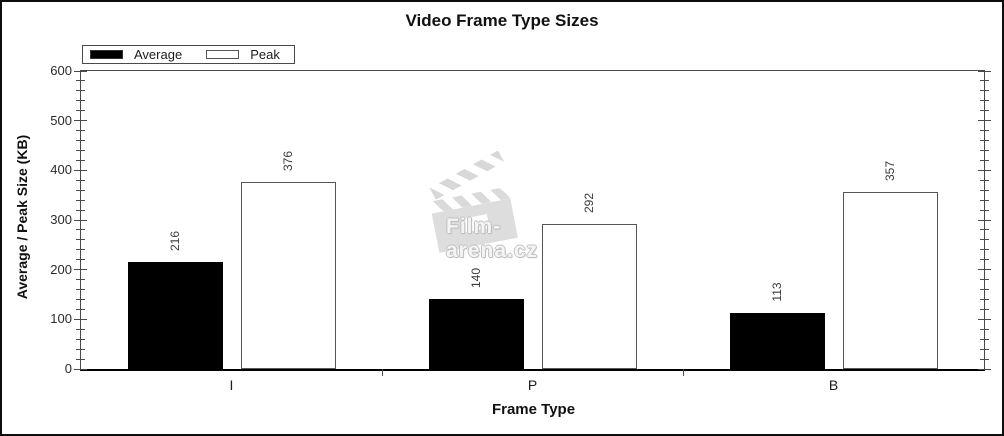  What do you see at coordinates (231, 385) in the screenshot?
I see `x-category-label: I` at bounding box center [231, 385].